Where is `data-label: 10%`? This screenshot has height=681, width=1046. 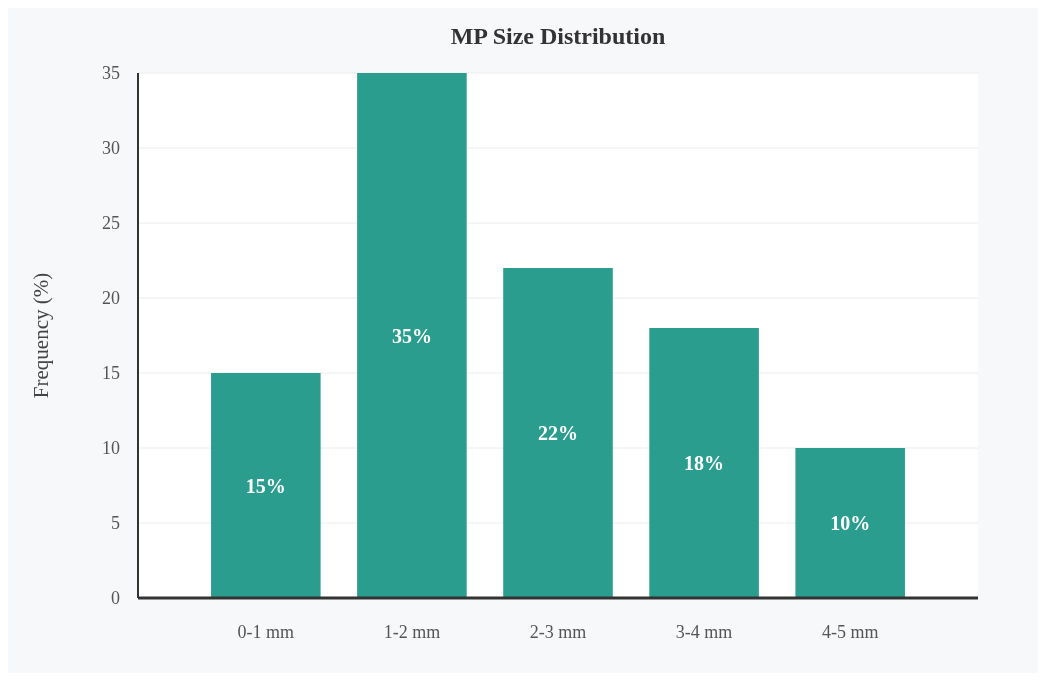
data-label: 10% is located at coordinates (850, 523).